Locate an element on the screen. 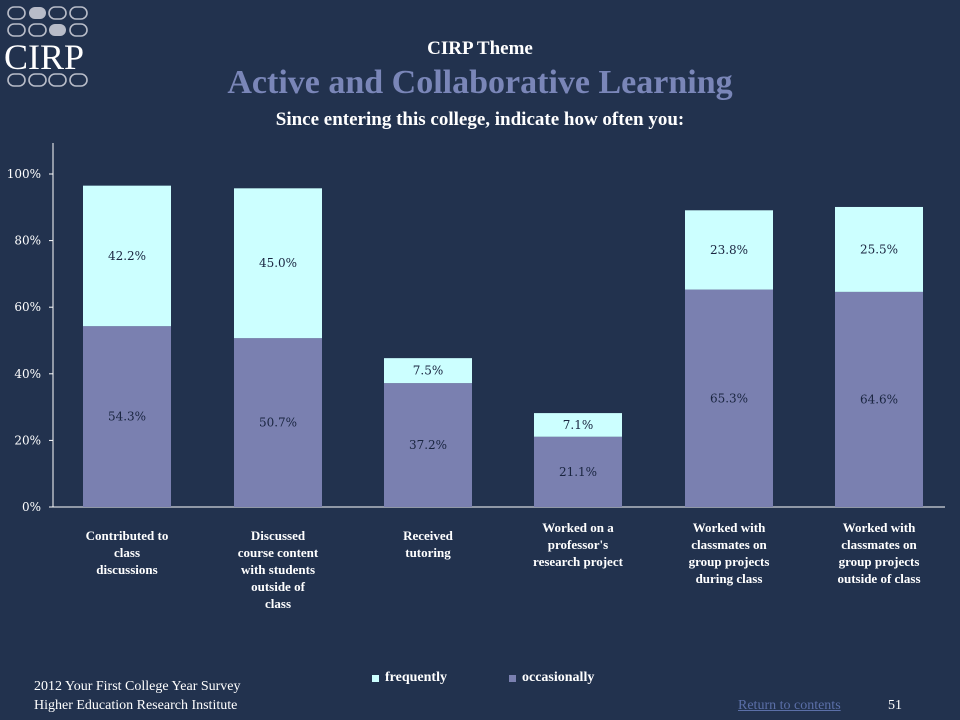 The width and height of the screenshot is (960, 720). y-tick-label: 20% is located at coordinates (27, 440).